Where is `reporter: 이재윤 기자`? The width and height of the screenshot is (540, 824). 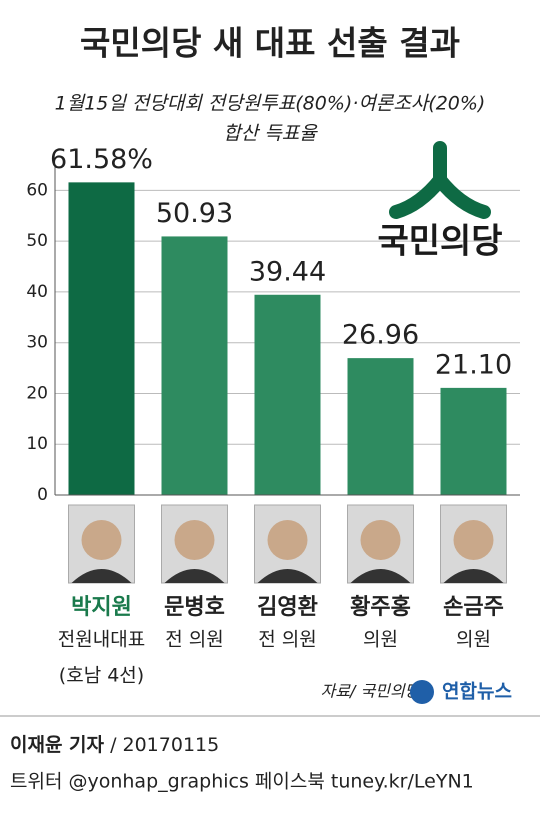
reporter: 이재윤 기자 is located at coordinates (57, 745).